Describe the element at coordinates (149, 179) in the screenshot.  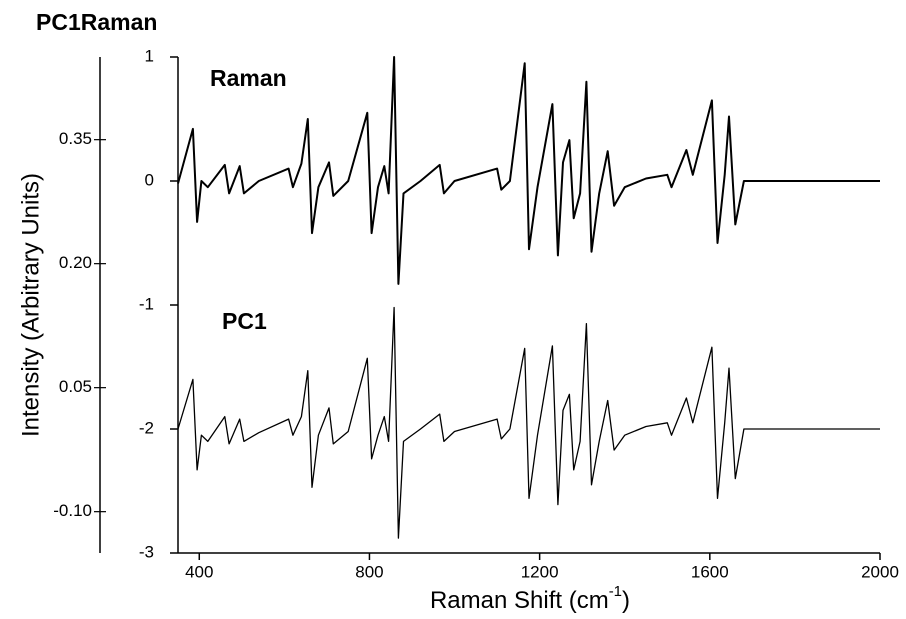
I see `y-tick-label: 0` at that location.